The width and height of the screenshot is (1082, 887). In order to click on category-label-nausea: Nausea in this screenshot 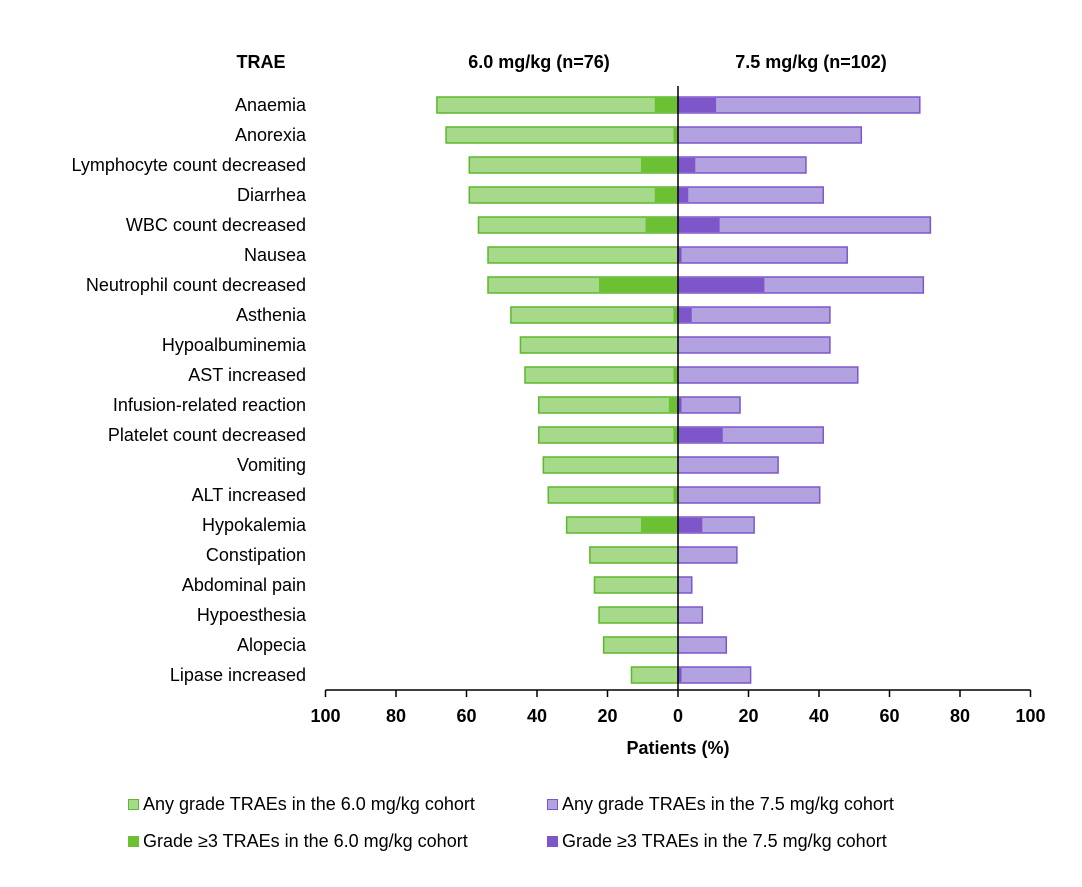, I will do `click(275, 255)`.